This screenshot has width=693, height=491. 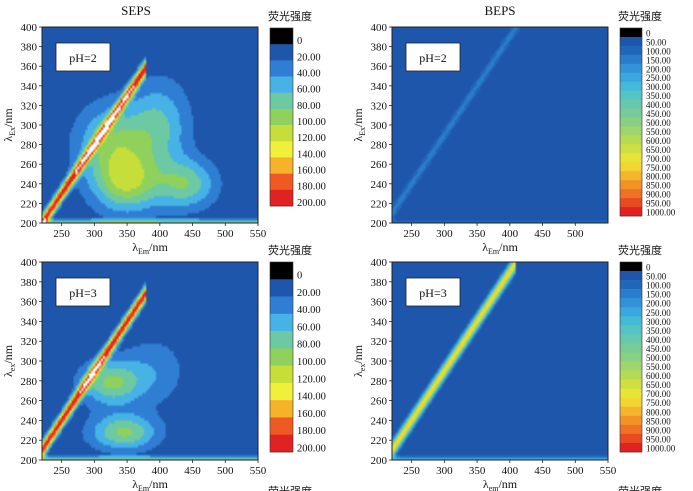 I want to click on legend-level-label: 20.00, so click(x=309, y=57).